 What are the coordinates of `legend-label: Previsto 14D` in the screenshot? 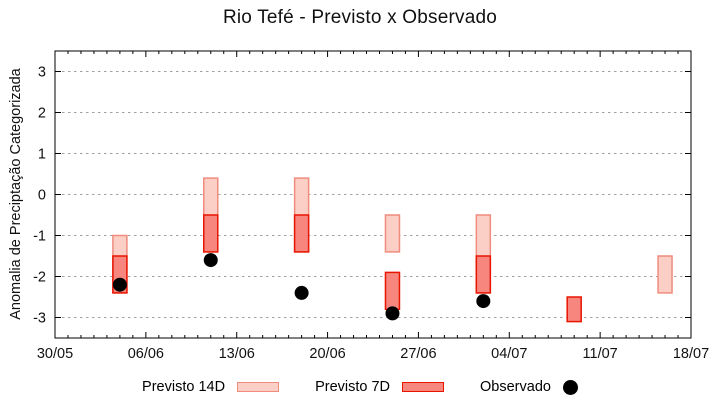 It's located at (184, 387).